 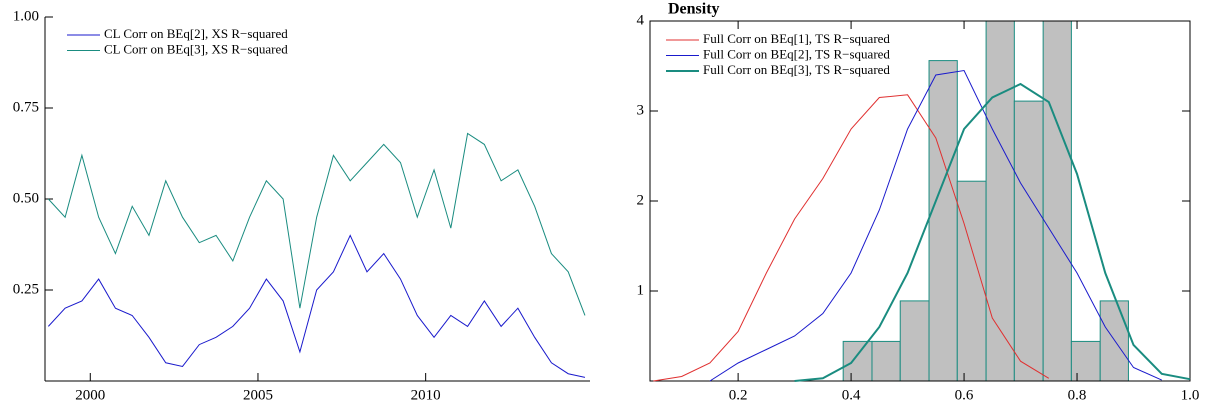 What do you see at coordinates (258, 395) in the screenshot?
I see `x-tick-label: 2005` at bounding box center [258, 395].